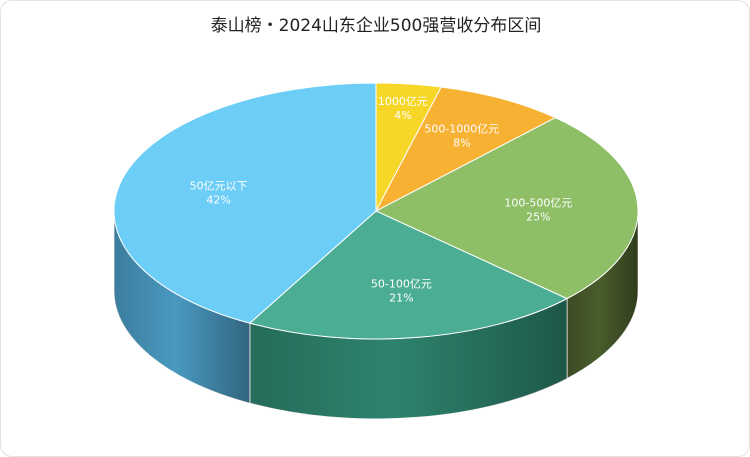 The image size is (750, 457). What do you see at coordinates (219, 185) in the screenshot?
I see `slice-label-4: 50亿元以下` at bounding box center [219, 185].